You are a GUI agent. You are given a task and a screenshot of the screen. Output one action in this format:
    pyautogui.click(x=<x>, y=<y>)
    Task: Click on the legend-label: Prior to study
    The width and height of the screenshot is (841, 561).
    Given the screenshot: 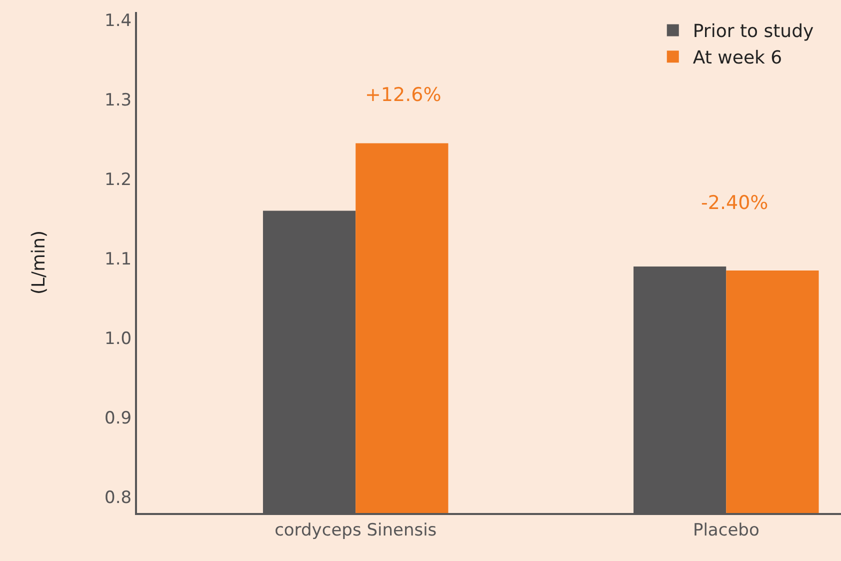 What is the action you would take?
    pyautogui.click(x=753, y=31)
    